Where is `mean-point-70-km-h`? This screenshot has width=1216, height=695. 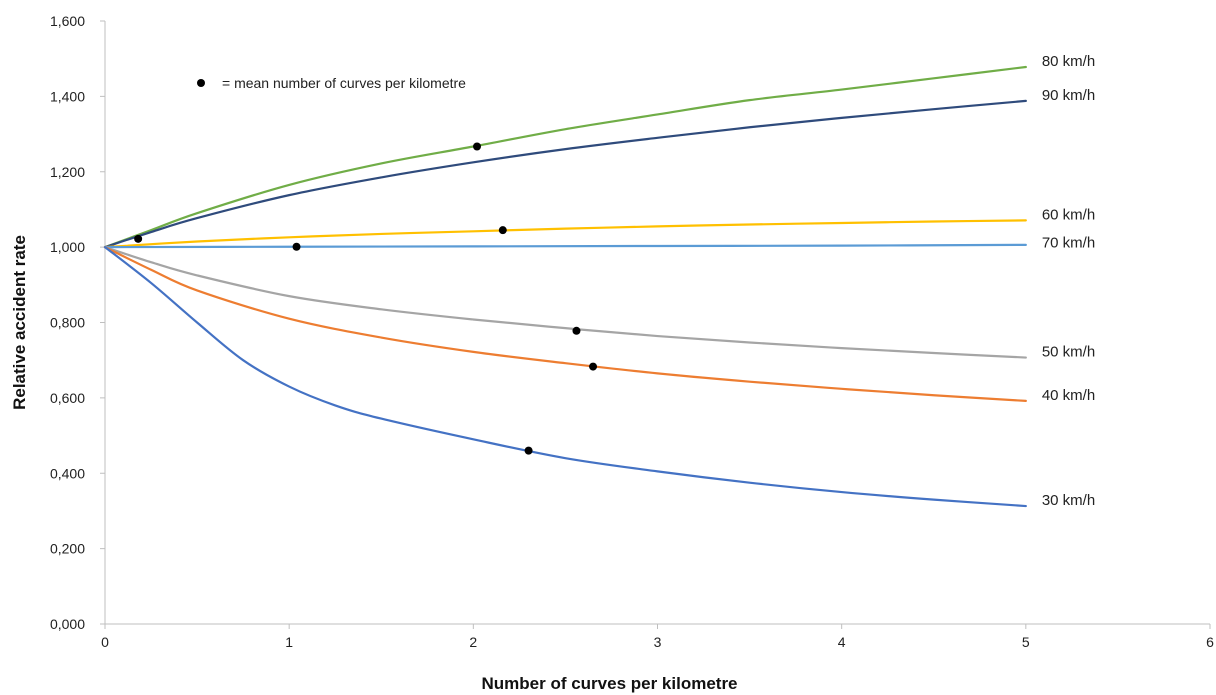 mean-point-70-km-h is located at coordinates (296, 246).